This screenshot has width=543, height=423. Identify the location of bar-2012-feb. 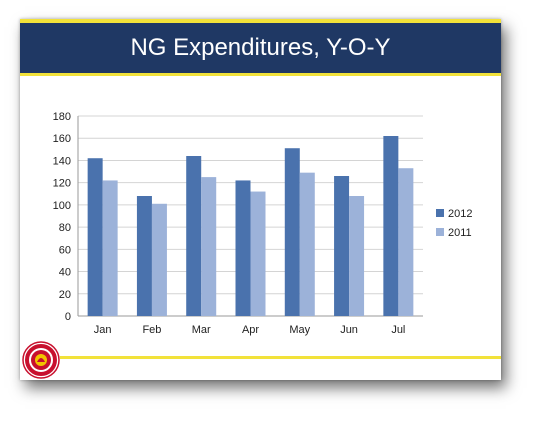
(144, 256).